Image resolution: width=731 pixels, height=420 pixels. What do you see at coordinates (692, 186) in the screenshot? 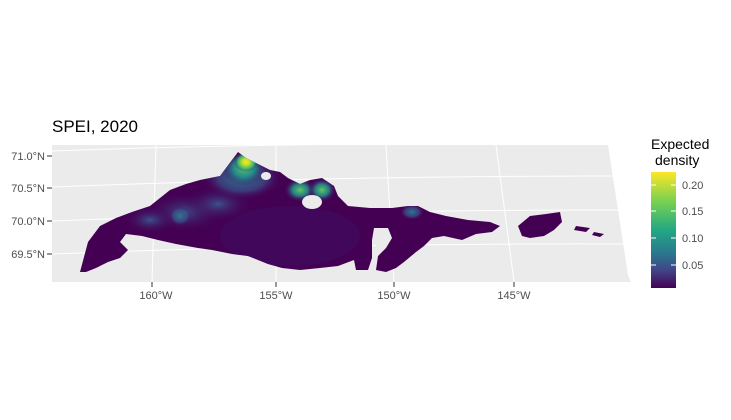
I see `legend-tick-label: 0.20` at bounding box center [692, 186].